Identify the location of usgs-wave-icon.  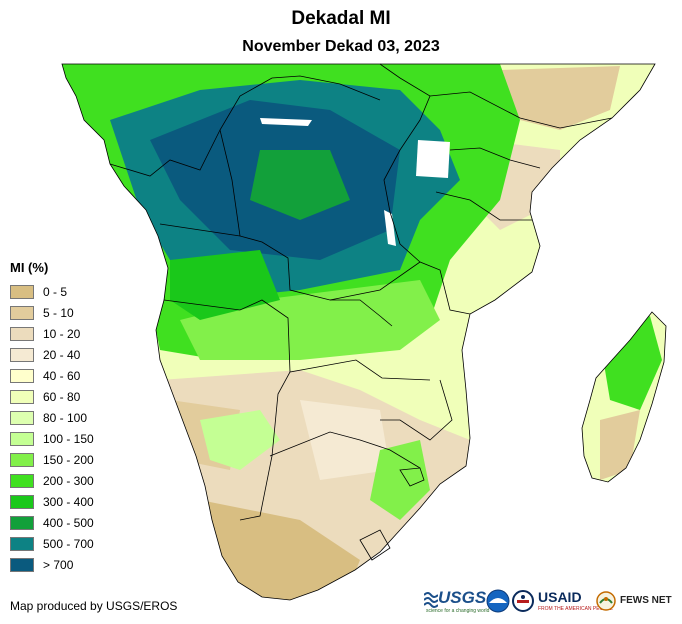
(431, 600).